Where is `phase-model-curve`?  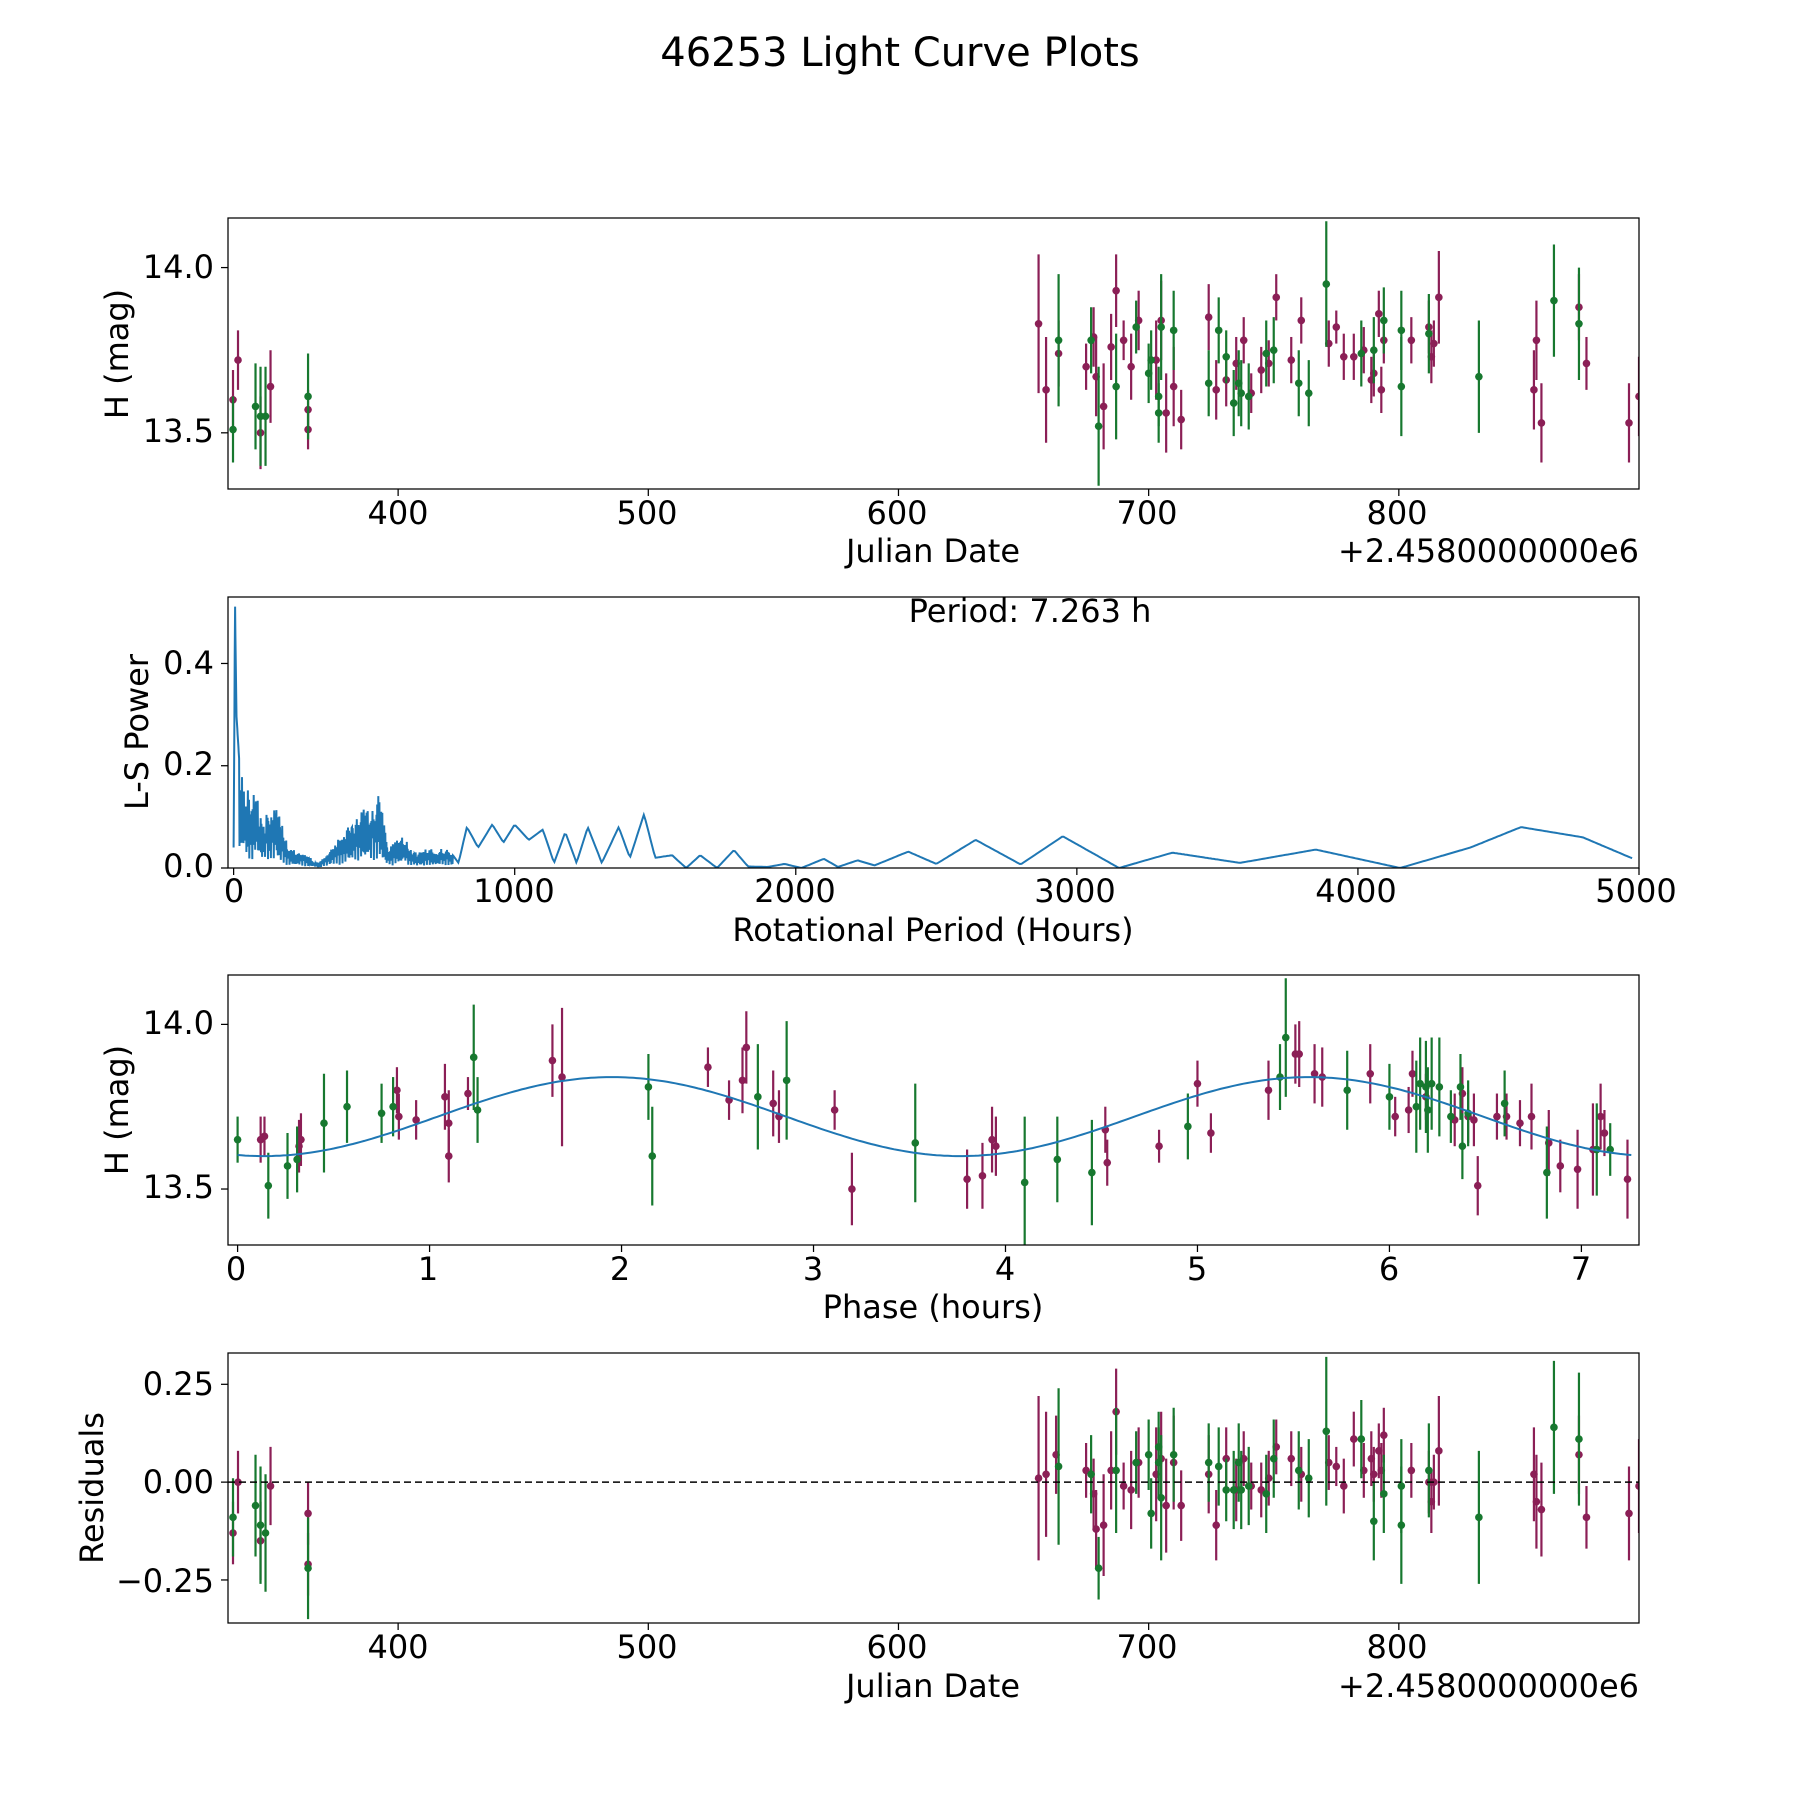 phase-model-curve is located at coordinates (934, 1117).